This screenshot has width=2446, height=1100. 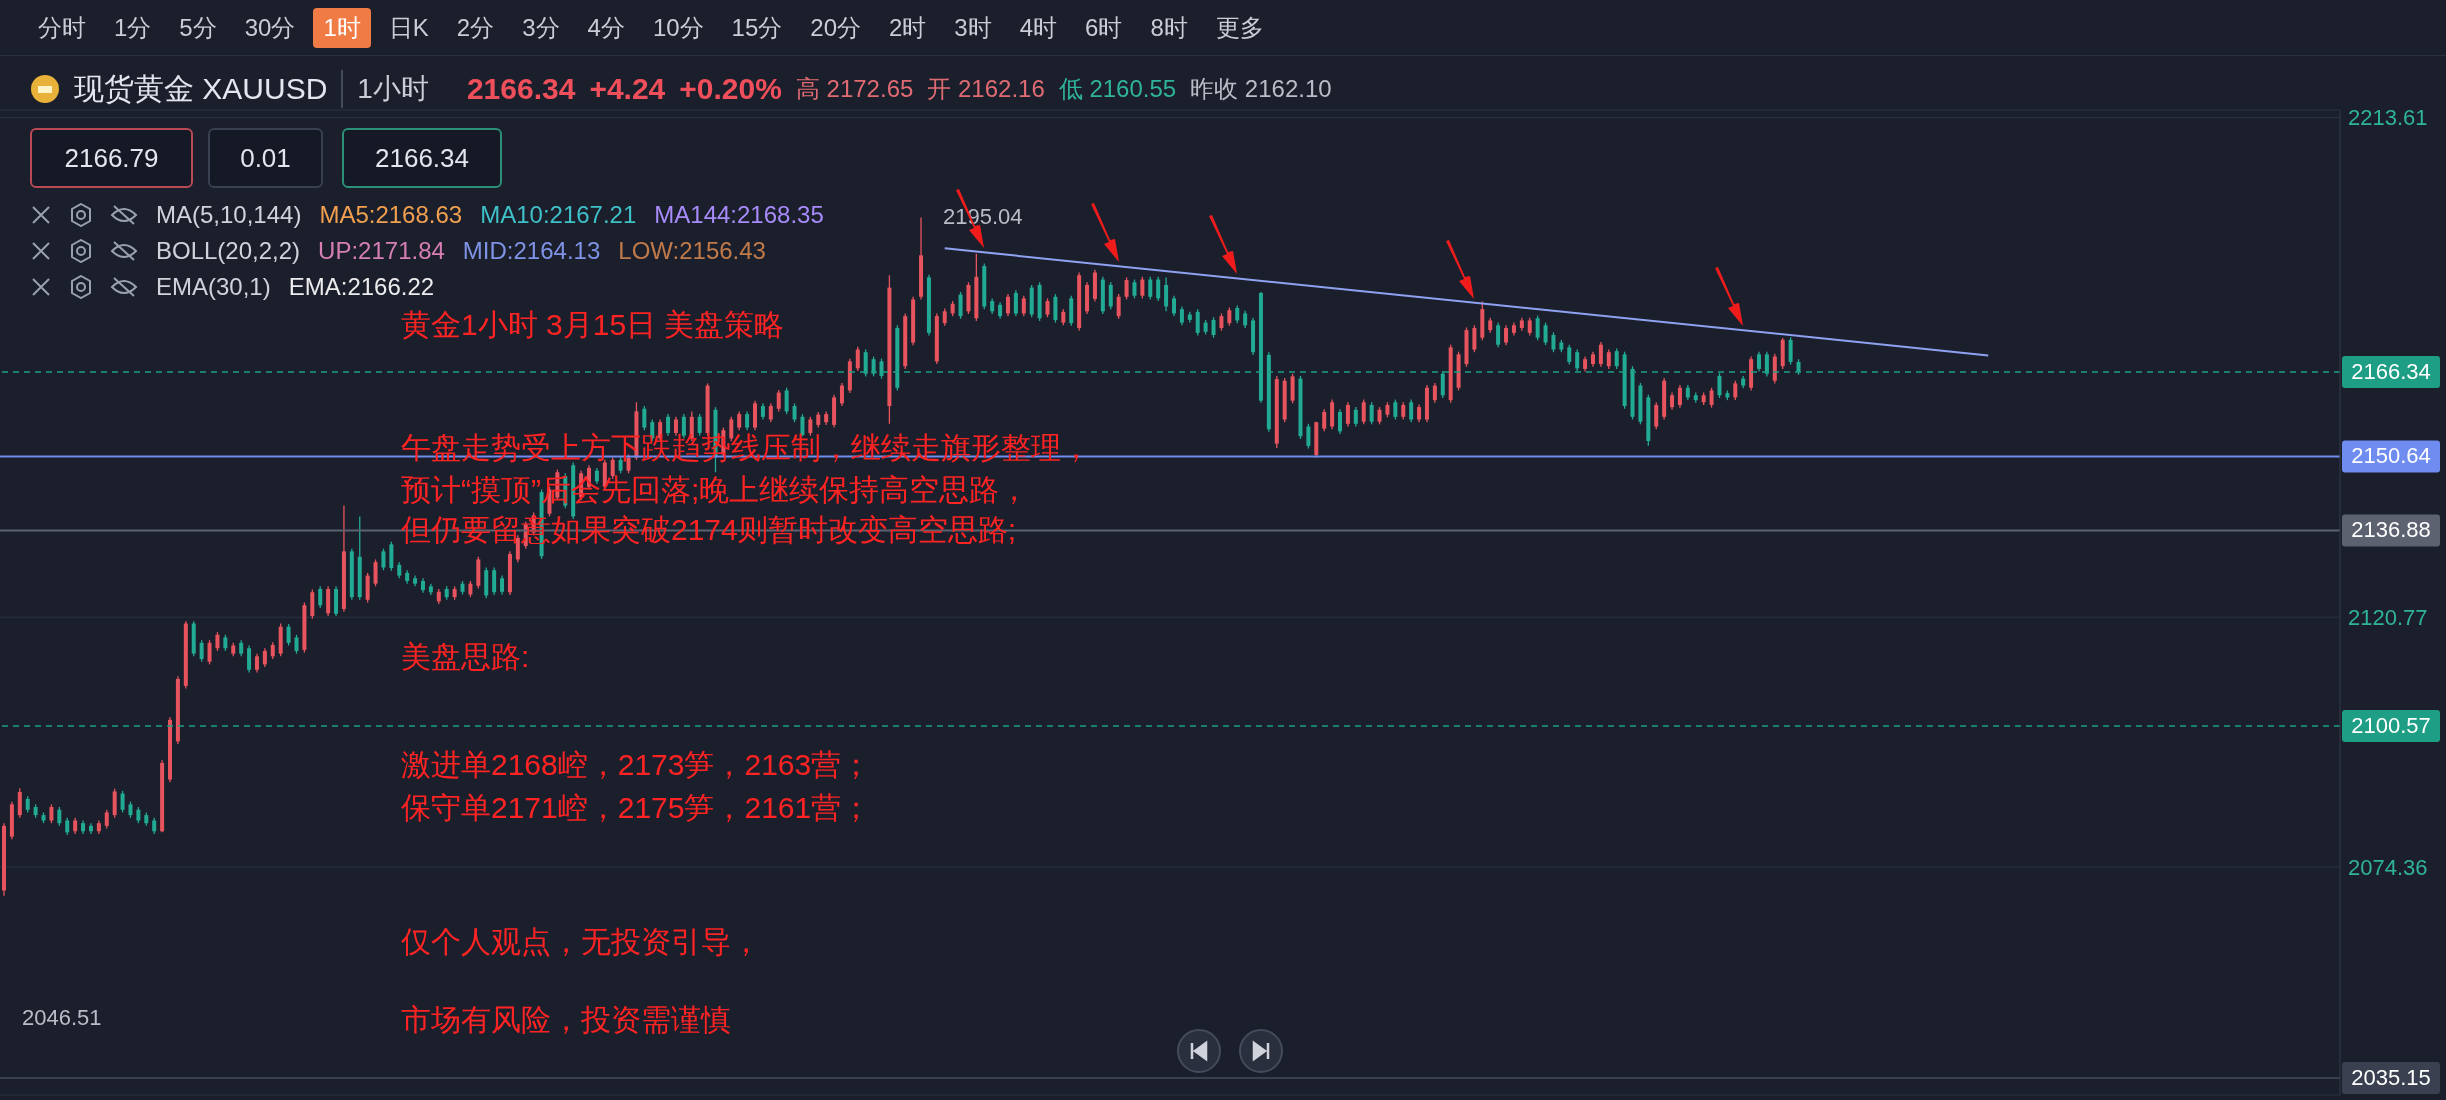 What do you see at coordinates (692, 251) in the screenshot?
I see `annotation: LOW:2156.43` at bounding box center [692, 251].